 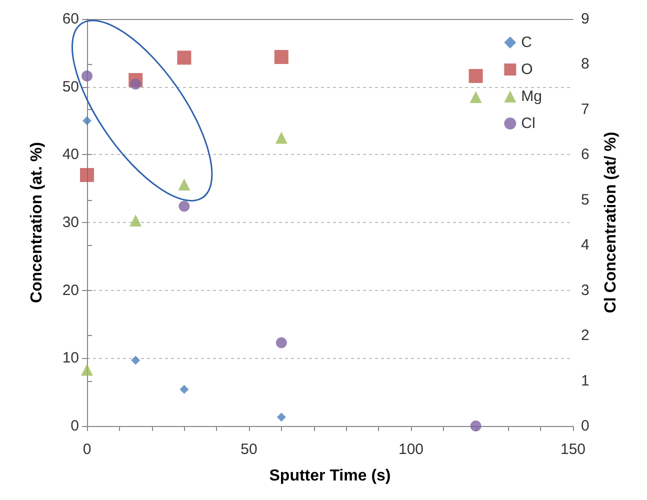 I want to click on legend-label: O, so click(x=527, y=69).